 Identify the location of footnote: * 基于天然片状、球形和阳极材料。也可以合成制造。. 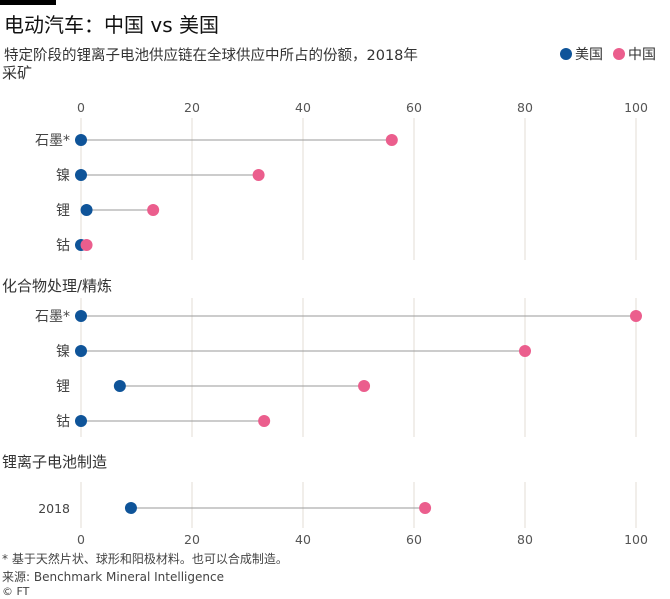
(145, 559).